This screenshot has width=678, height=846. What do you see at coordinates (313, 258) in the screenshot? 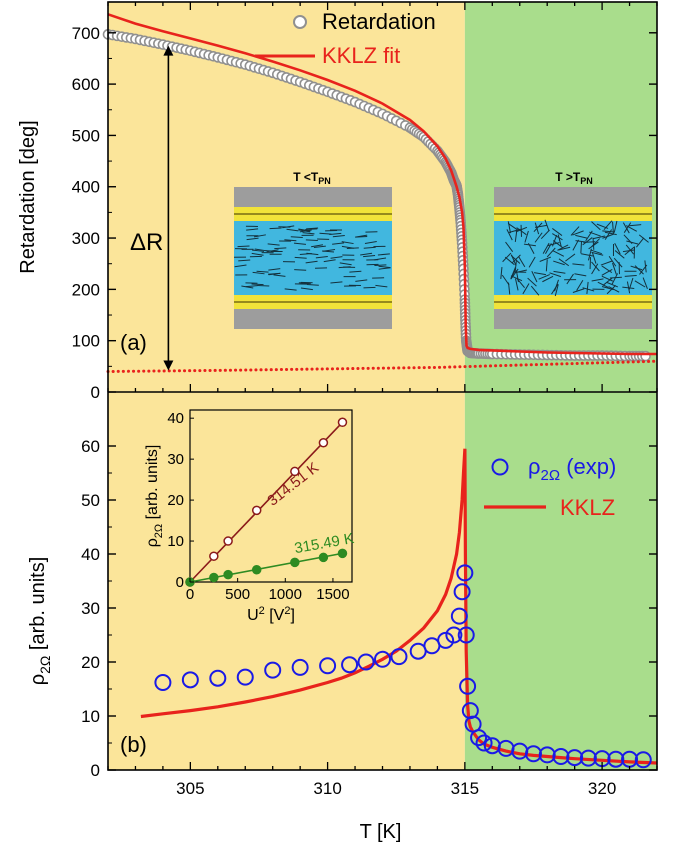
I see `inset-cell-nematic` at bounding box center [313, 258].